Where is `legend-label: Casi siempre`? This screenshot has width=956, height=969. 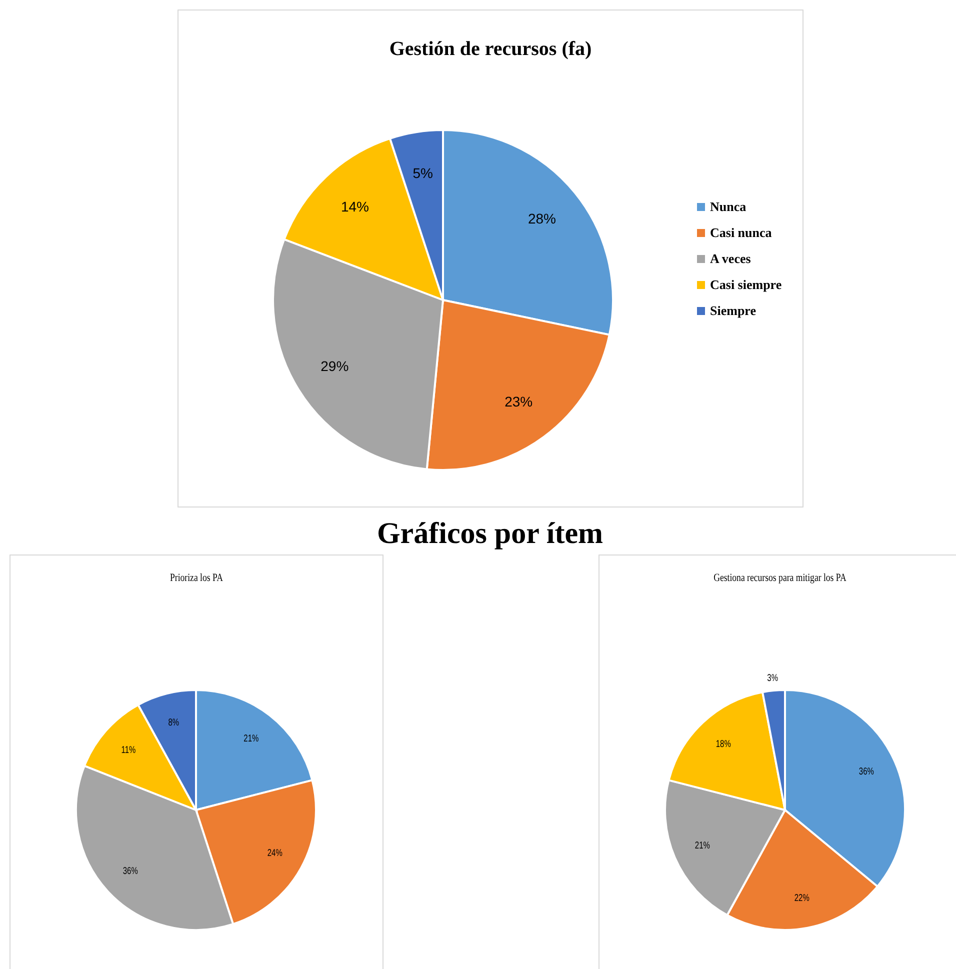
legend-label: Casi siempre is located at coordinates (746, 284).